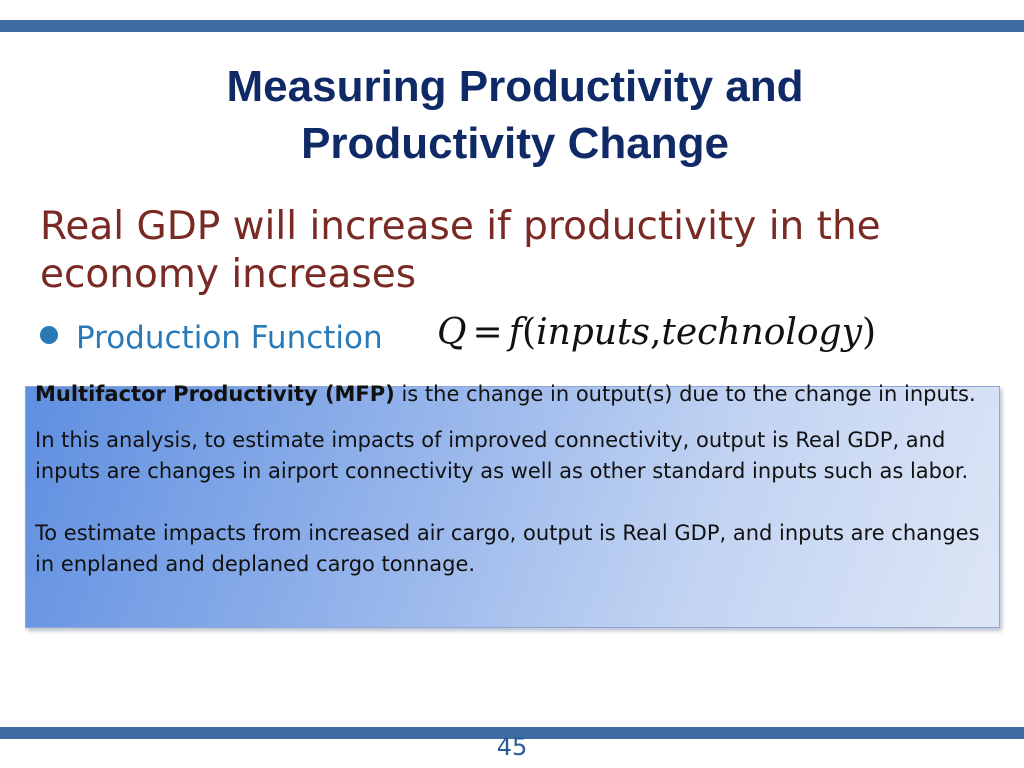 This screenshot has width=1024, height=768. What do you see at coordinates (512, 747) in the screenshot?
I see `page-number: 45` at bounding box center [512, 747].